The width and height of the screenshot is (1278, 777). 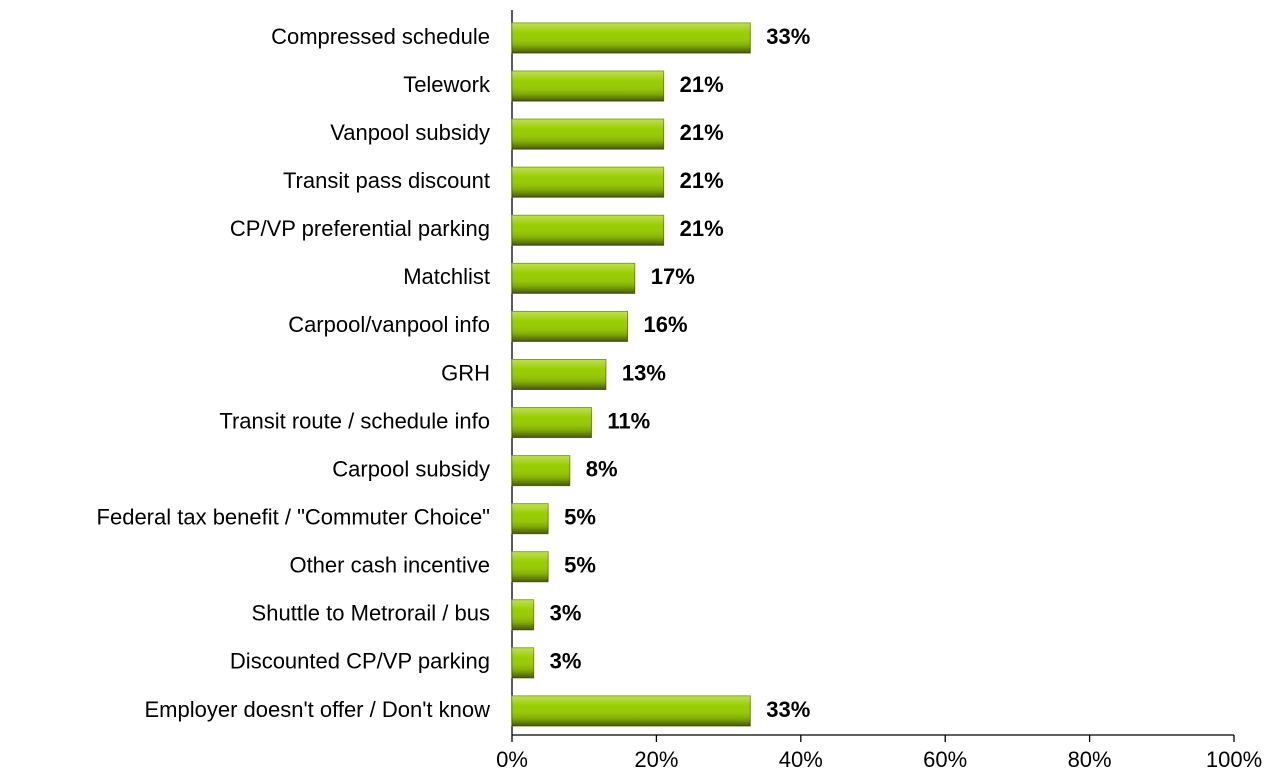 I want to click on y-tick-label: Shuttle to Metrorail / bus, so click(x=371, y=613).